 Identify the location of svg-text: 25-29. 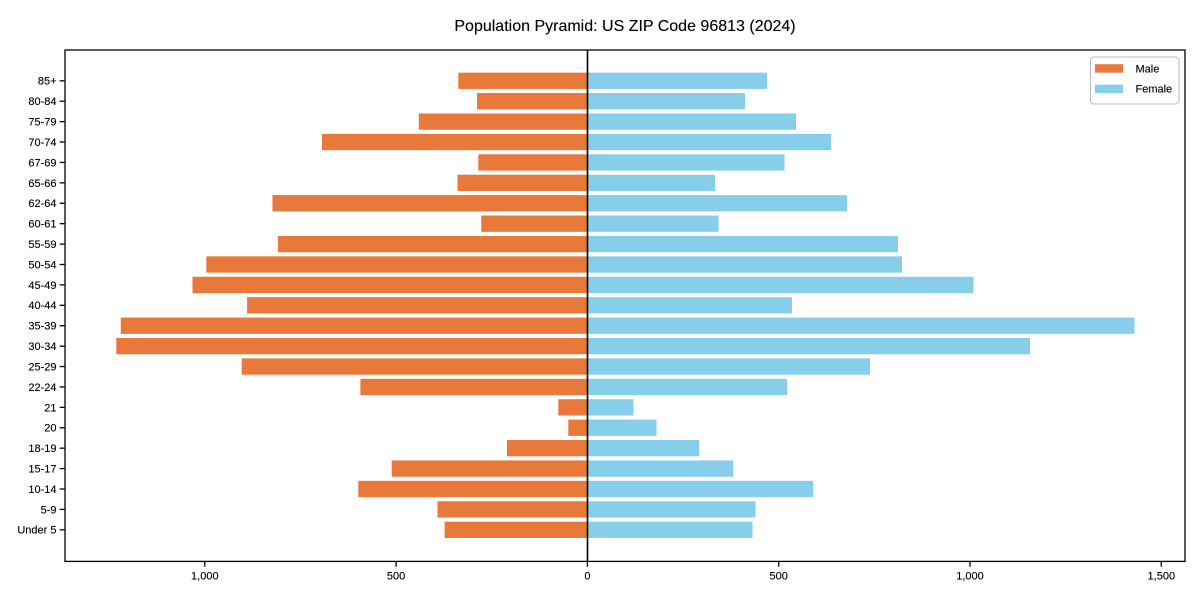
(42, 367).